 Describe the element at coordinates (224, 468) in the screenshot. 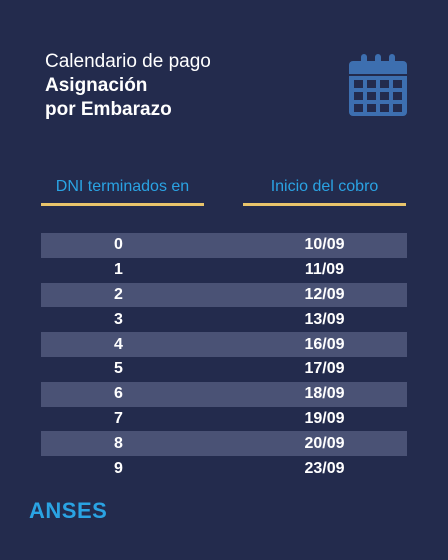

I see `table-row: 9 23/09` at that location.